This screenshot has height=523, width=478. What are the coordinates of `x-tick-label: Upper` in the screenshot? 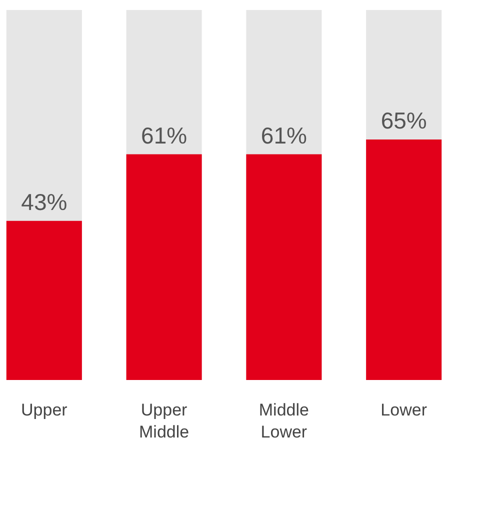 It's located at (44, 410).